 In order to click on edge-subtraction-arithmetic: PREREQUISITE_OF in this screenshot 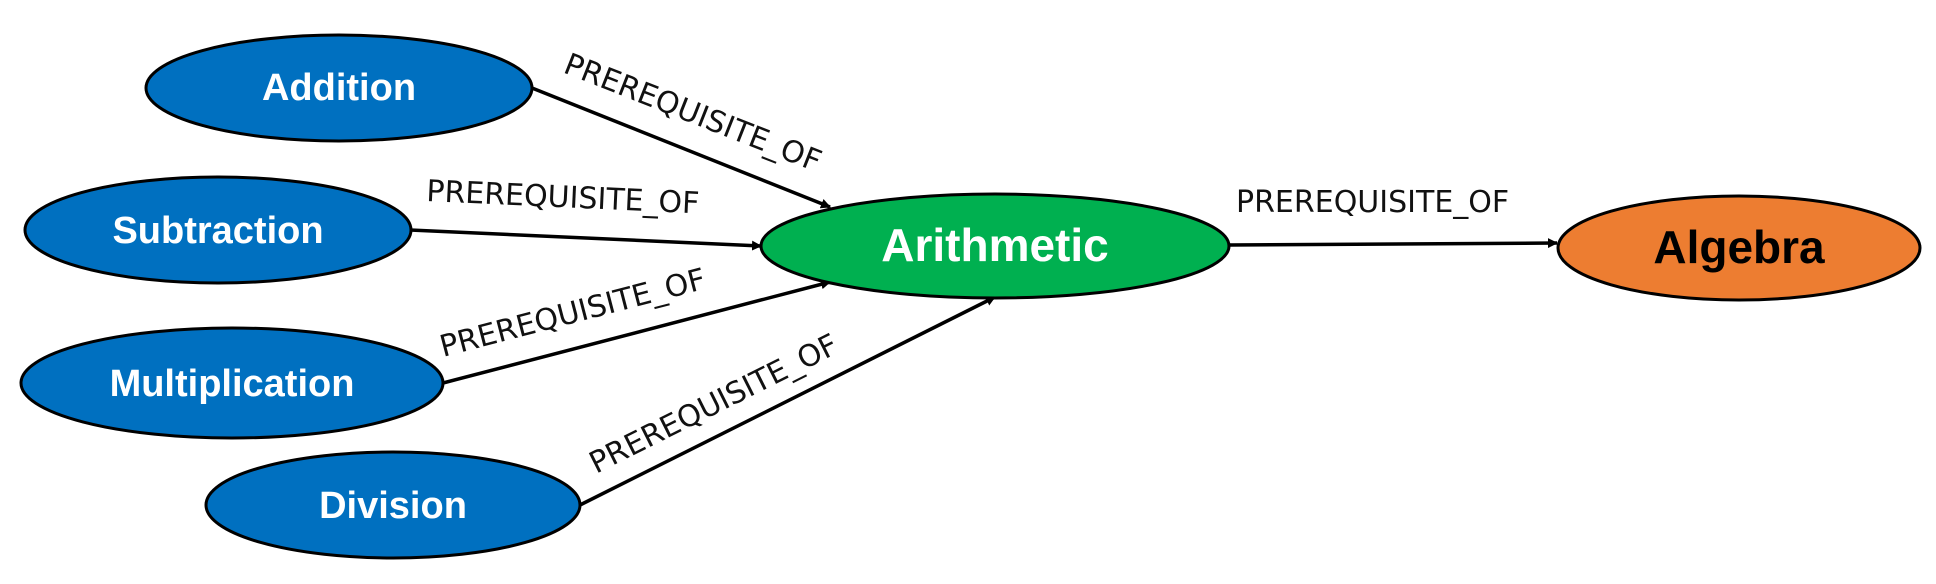, I will do `click(585, 212)`.